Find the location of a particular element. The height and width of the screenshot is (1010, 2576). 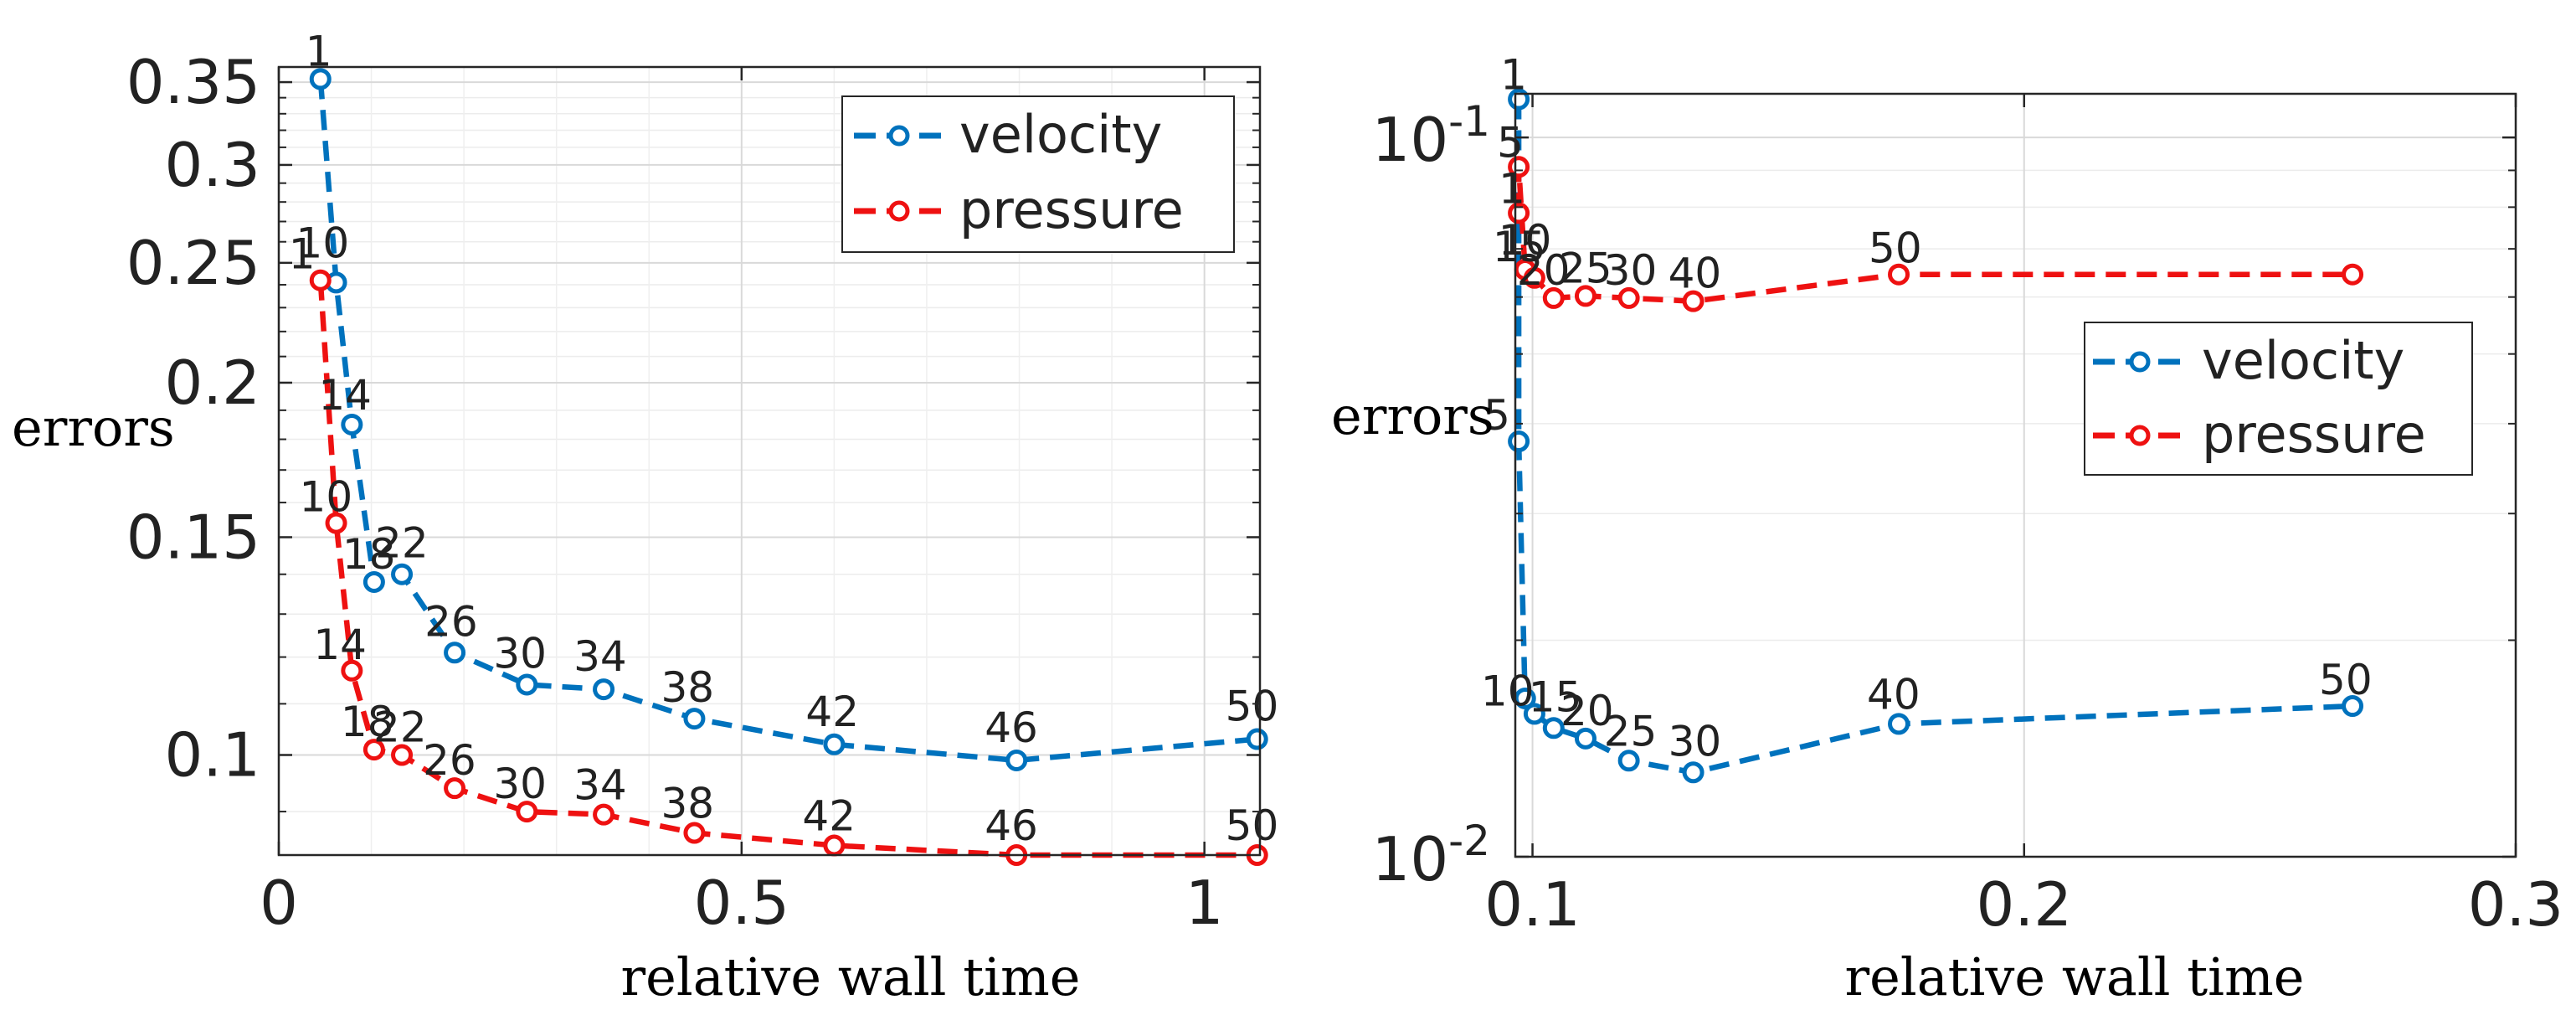

right-velocity-point-label: 15 is located at coordinates (1556, 696).